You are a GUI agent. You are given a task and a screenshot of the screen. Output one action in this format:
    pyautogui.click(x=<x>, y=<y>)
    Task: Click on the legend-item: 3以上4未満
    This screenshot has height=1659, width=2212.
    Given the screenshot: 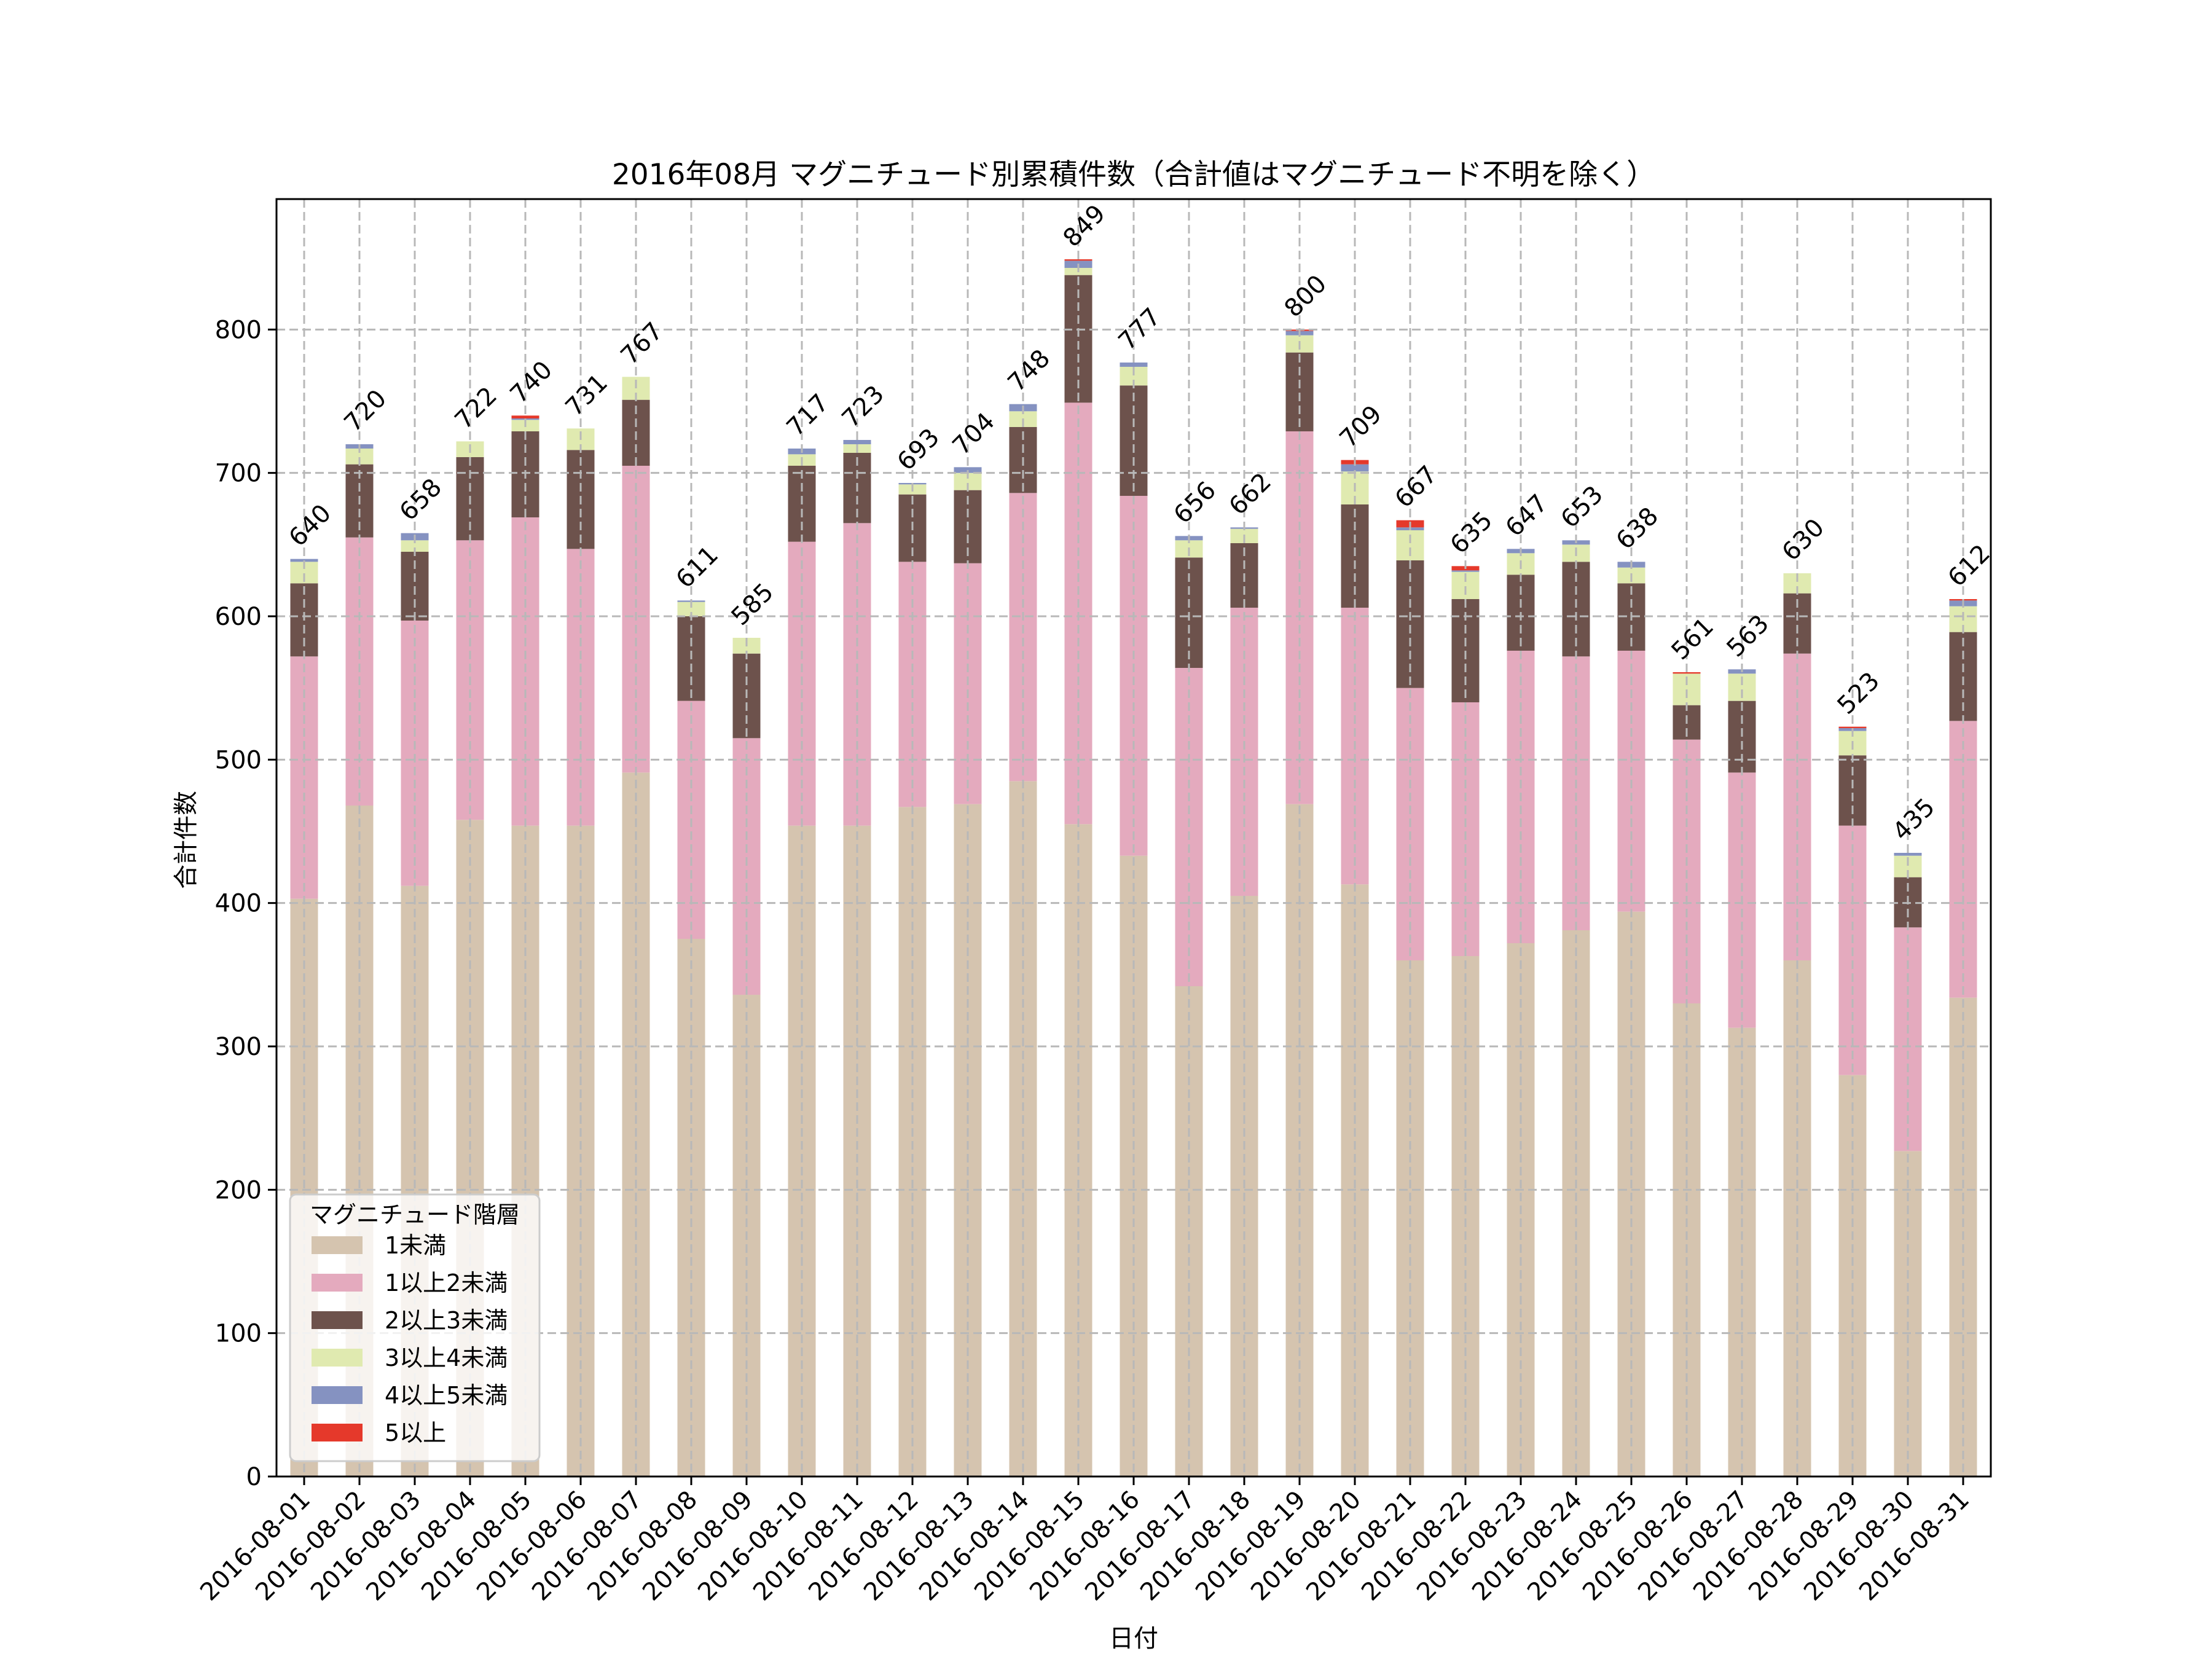 What is the action you would take?
    pyautogui.click(x=410, y=1357)
    